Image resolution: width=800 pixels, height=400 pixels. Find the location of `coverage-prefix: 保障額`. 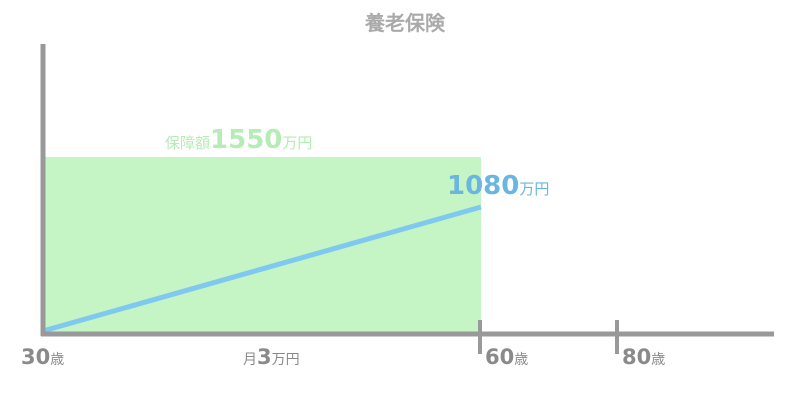

coverage-prefix: 保障額 is located at coordinates (187, 143).